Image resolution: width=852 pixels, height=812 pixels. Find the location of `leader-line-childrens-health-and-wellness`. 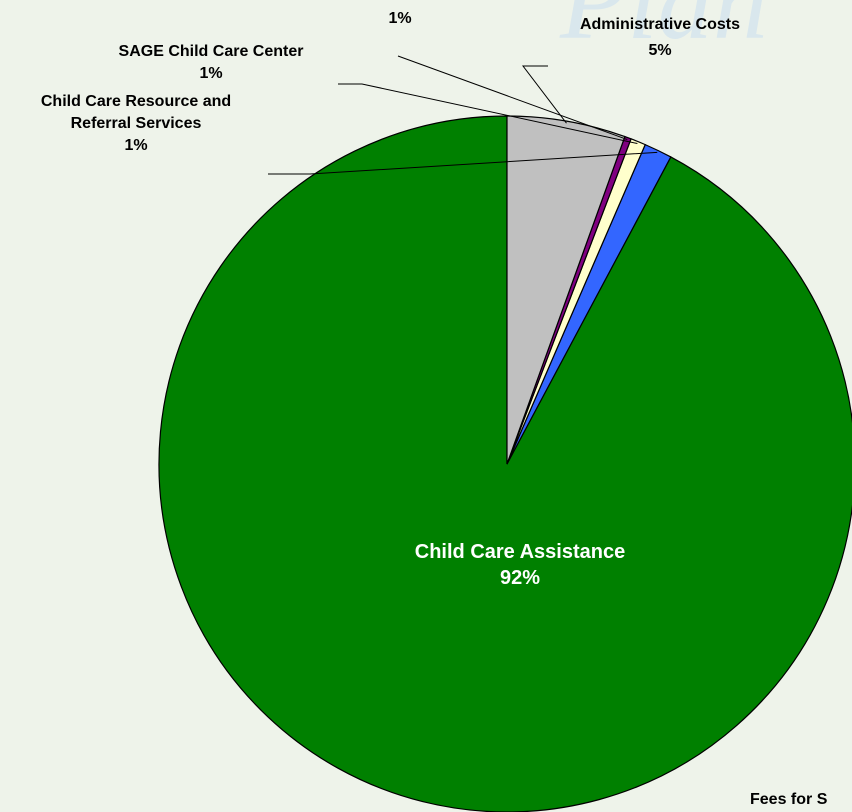

leader-line-childrens-health-and-wellness is located at coordinates (512, 98).